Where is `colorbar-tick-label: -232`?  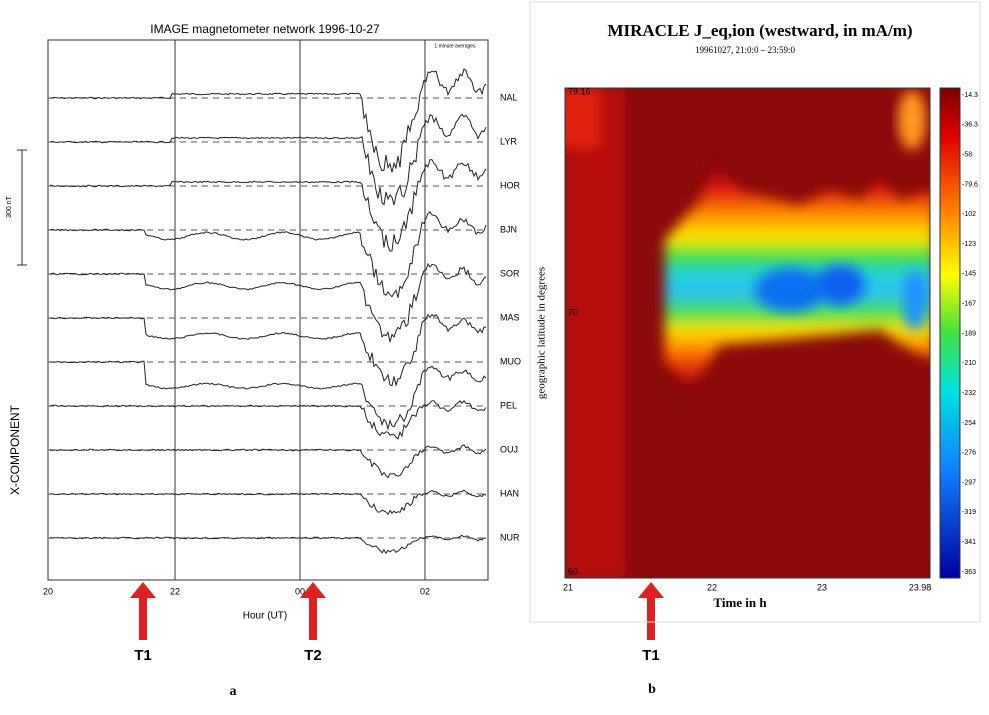 colorbar-tick-label: -232 is located at coordinates (969, 393).